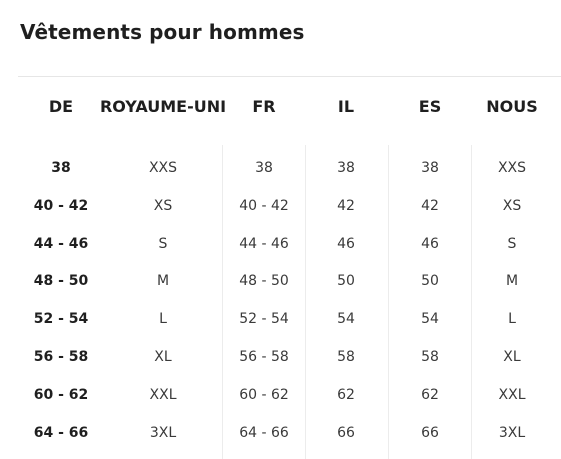  What do you see at coordinates (430, 432) in the screenshot?
I see `cell-es: 66` at bounding box center [430, 432].